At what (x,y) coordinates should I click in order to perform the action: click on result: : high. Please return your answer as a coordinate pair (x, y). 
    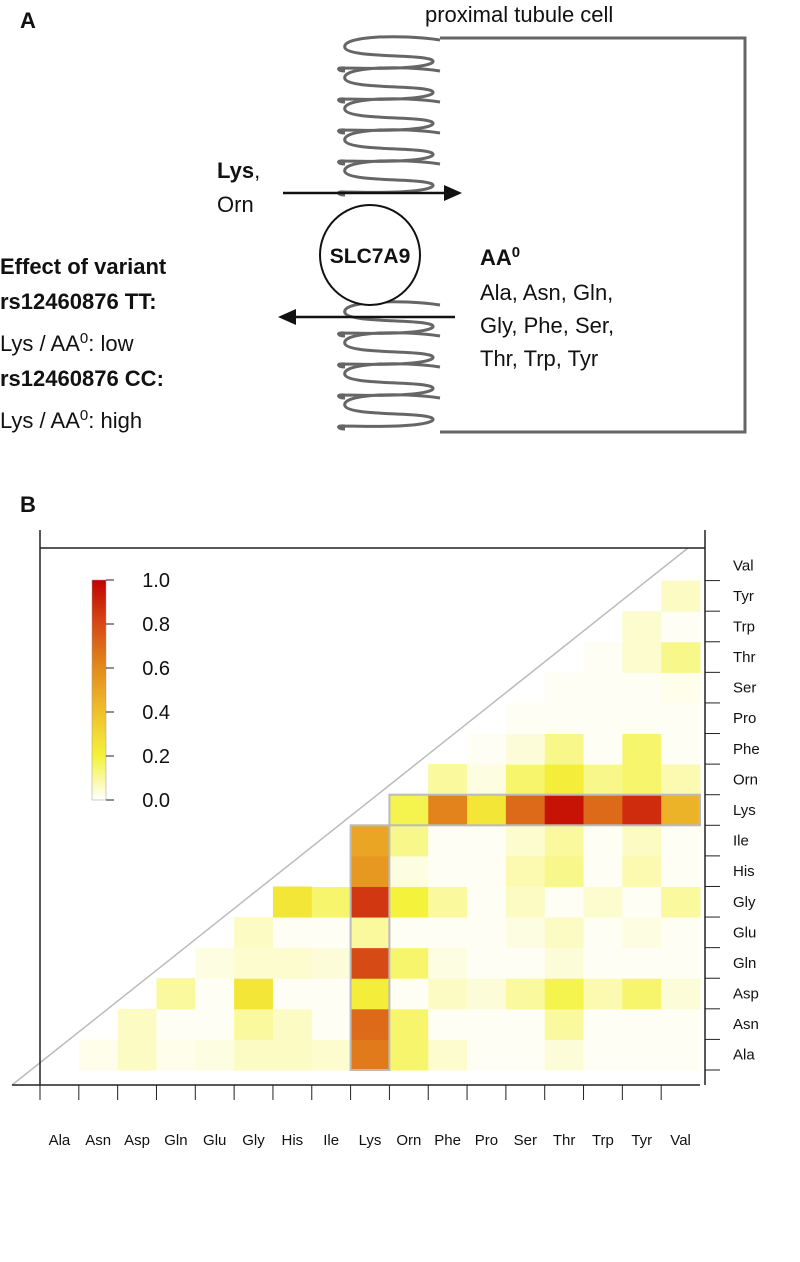
    Looking at the image, I should click on (115, 420).